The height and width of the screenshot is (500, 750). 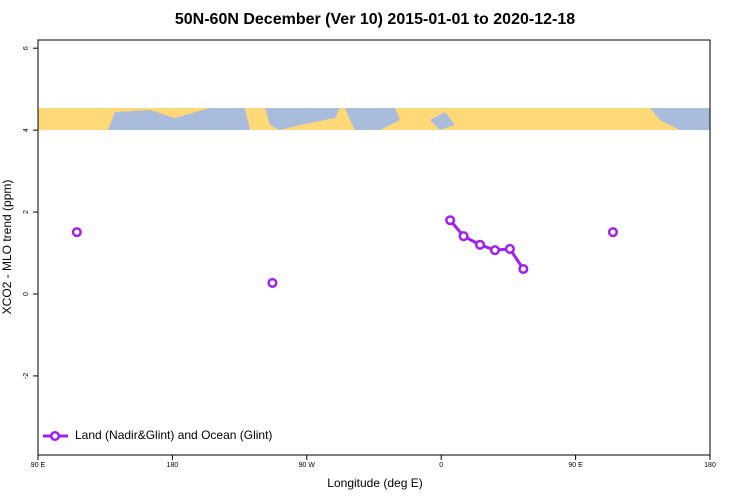 What do you see at coordinates (374, 483) in the screenshot?
I see `x-axis-label: Longitude (deg E)` at bounding box center [374, 483].